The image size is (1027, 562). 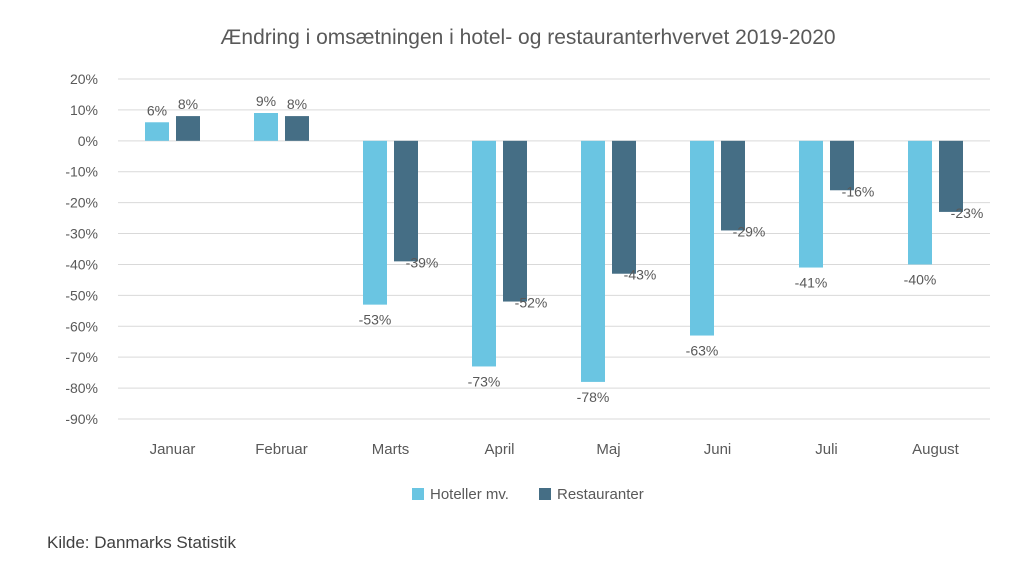 What do you see at coordinates (920, 279) in the screenshot?
I see `data-label: -40%` at bounding box center [920, 279].